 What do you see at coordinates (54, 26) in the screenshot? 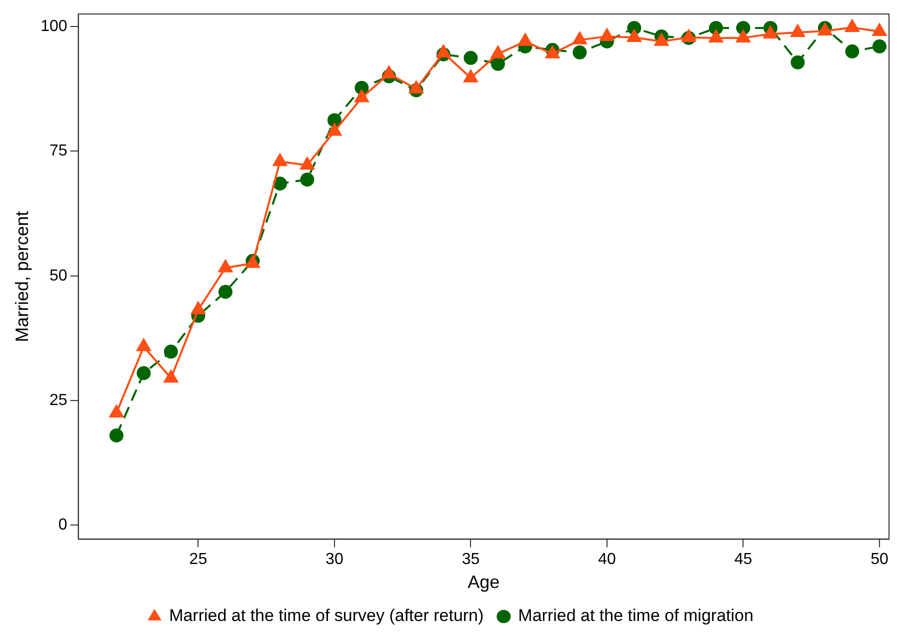
I see `y-tick-label: 100` at bounding box center [54, 26].